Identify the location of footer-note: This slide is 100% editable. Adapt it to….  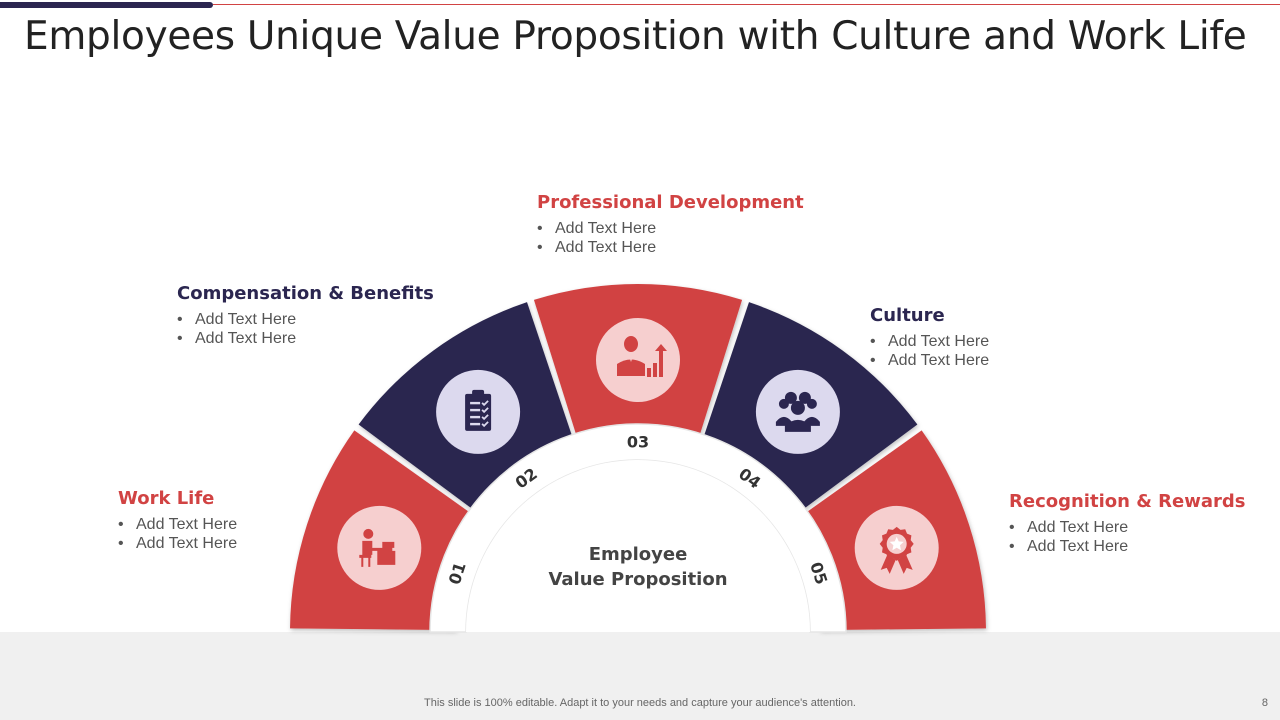
(640, 703).